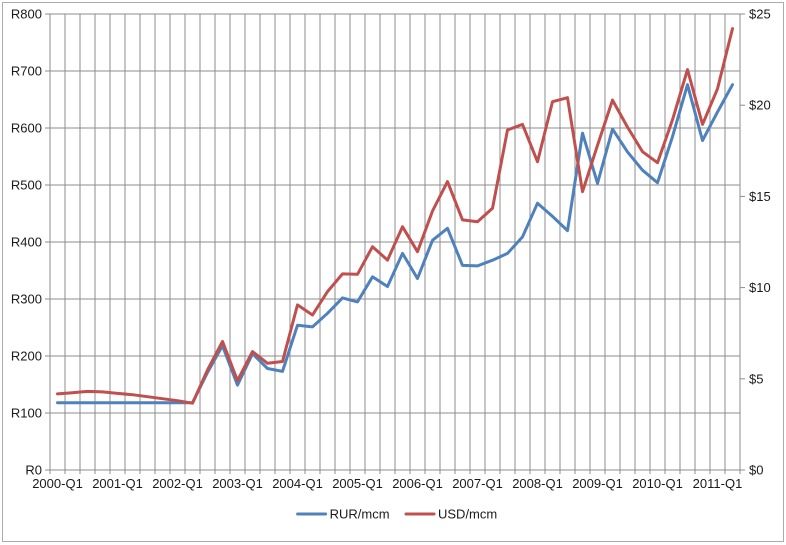 The width and height of the screenshot is (786, 545). Describe the element at coordinates (26, 413) in the screenshot. I see `left-axis-tick-label: R100` at that location.